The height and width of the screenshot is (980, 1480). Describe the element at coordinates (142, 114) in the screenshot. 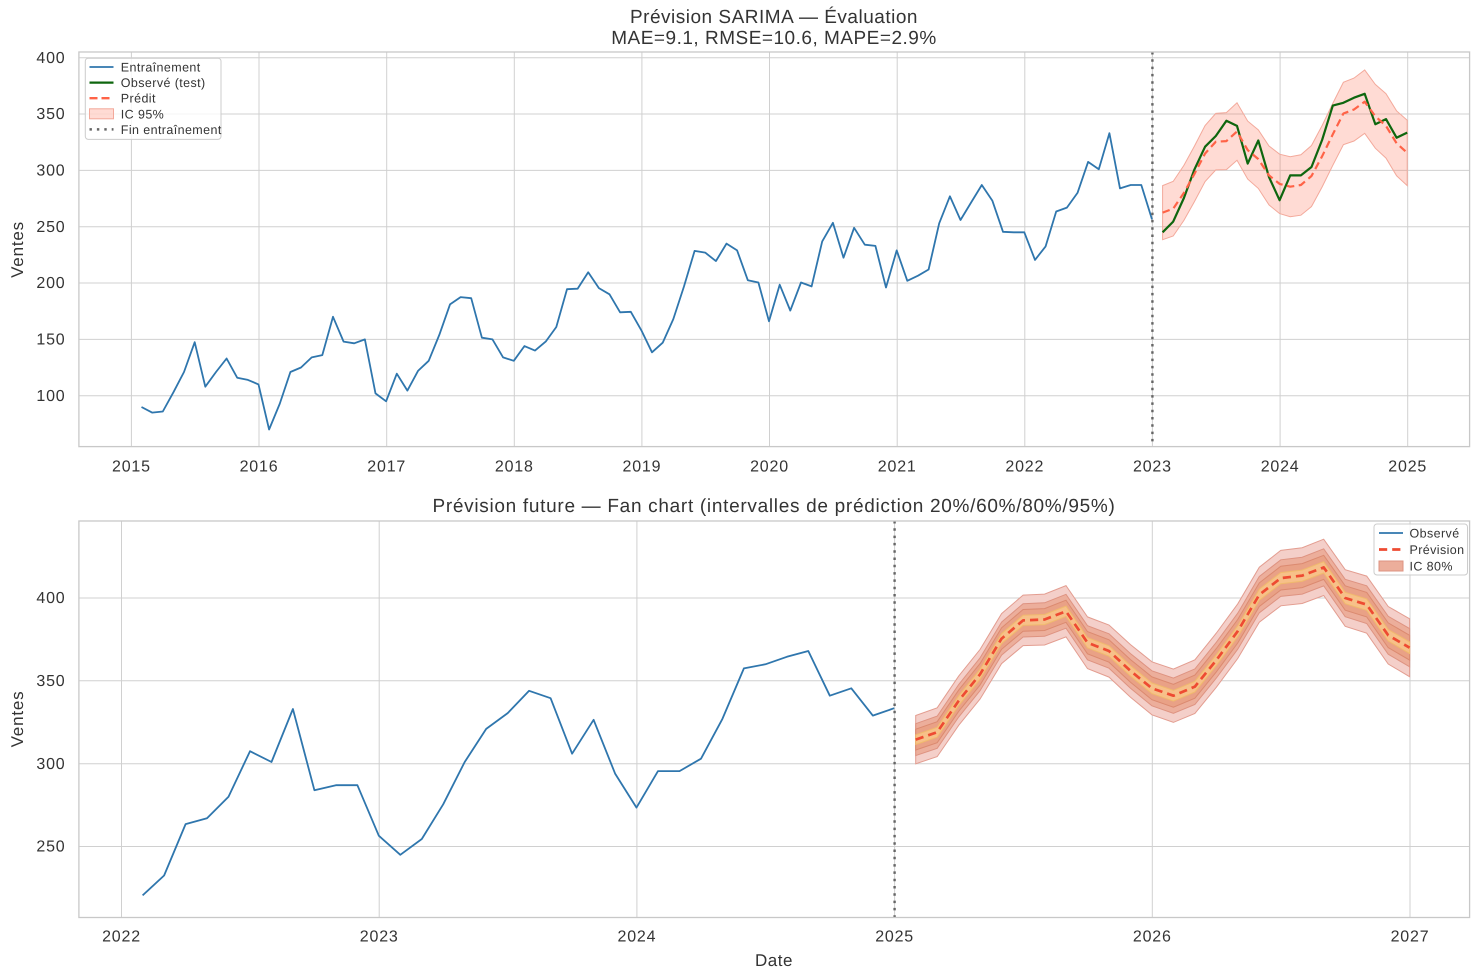

I see `svg-text: IC 95%` at that location.